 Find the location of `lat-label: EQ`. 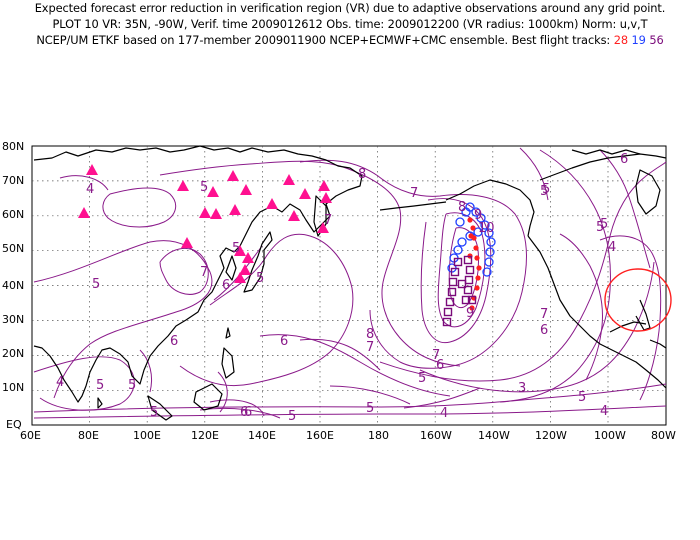

lat-label: EQ is located at coordinates (14, 424).